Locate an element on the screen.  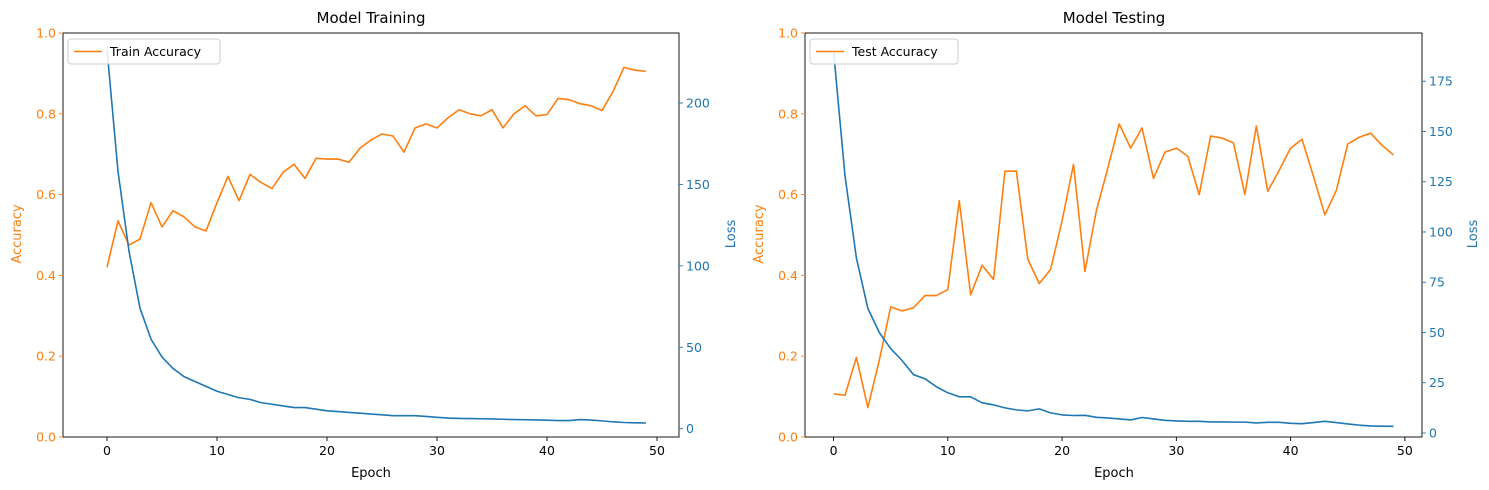
train-legend-label: Train Accuracy is located at coordinates (155, 51).